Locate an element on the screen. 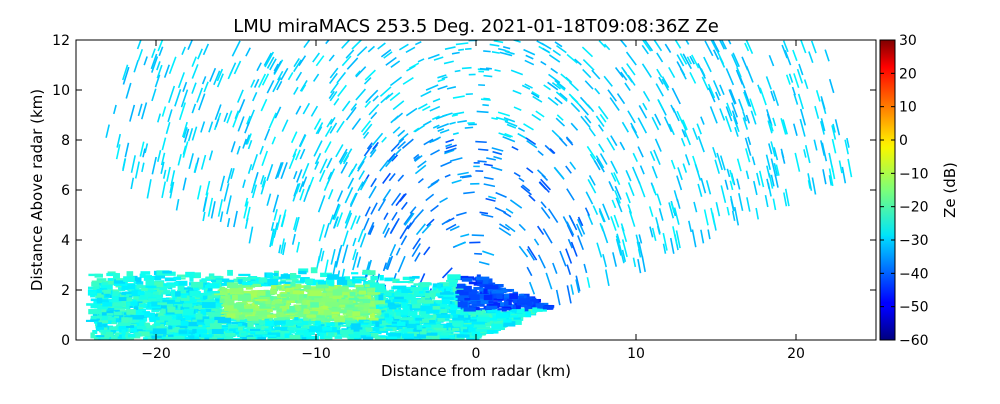 The width and height of the screenshot is (1000, 404). colorbar-tick-label: −60 is located at coordinates (914, 341).